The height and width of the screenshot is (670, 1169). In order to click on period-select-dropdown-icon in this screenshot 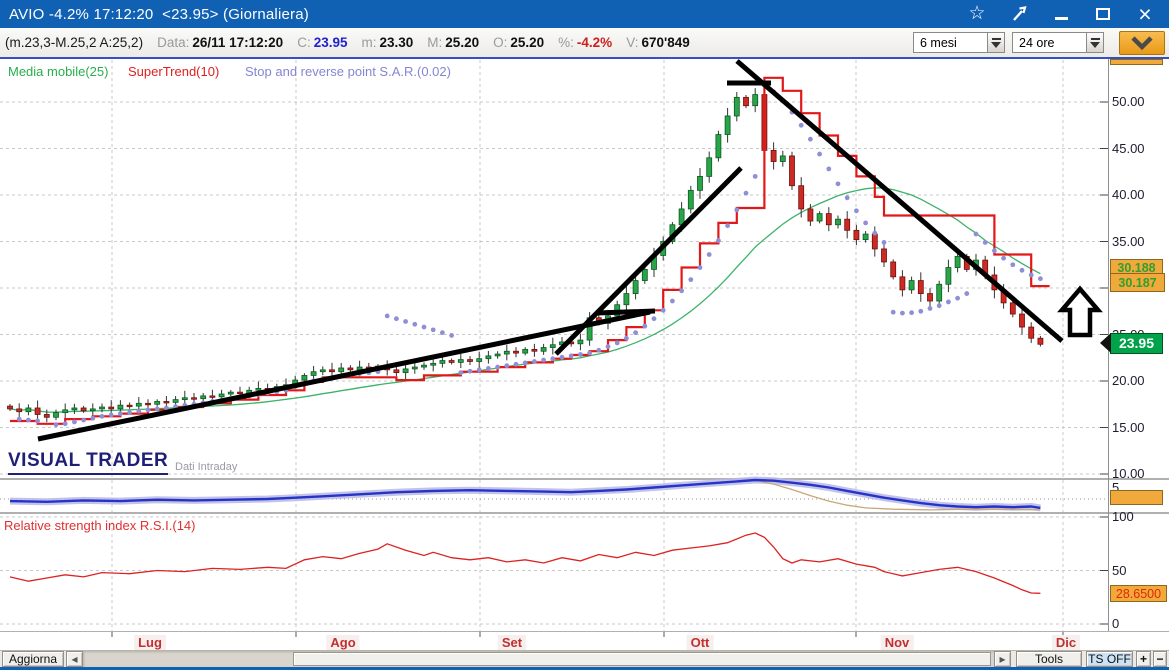, I will do `click(995, 42)`.